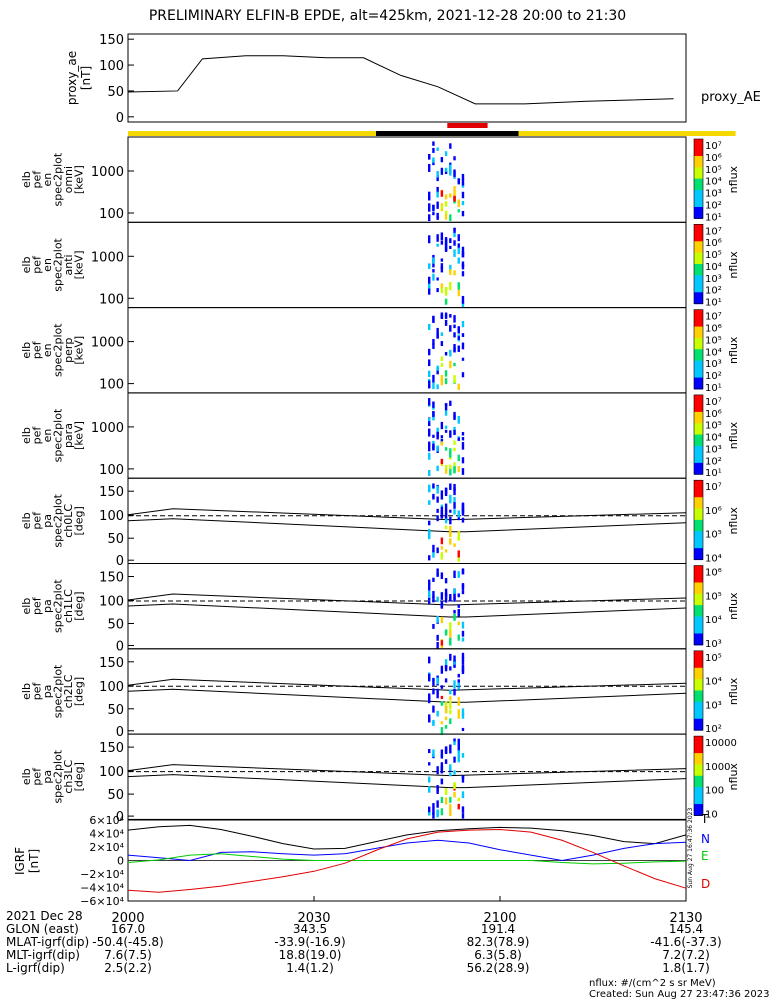 The image size is (775, 1000). What do you see at coordinates (47, 606) in the screenshot?
I see `spectrogram-ylabel: pa` at bounding box center [47, 606].